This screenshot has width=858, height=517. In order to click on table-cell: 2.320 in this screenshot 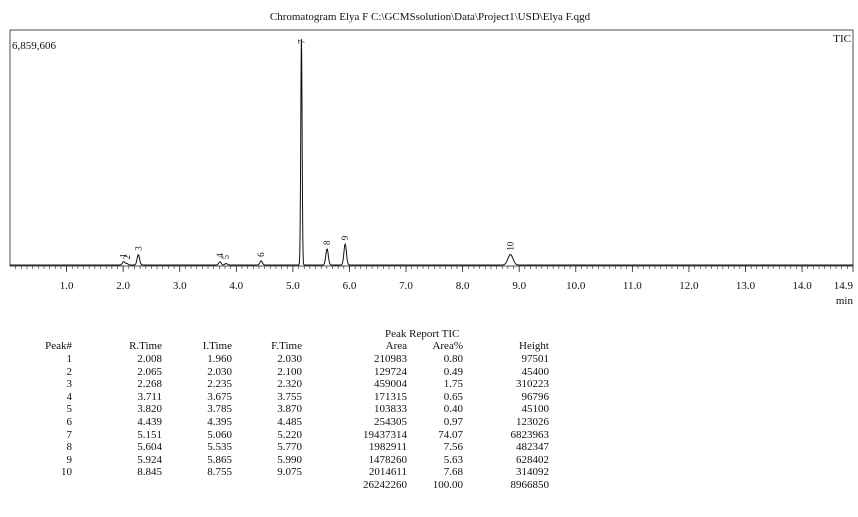, I will do `click(289, 384)`.